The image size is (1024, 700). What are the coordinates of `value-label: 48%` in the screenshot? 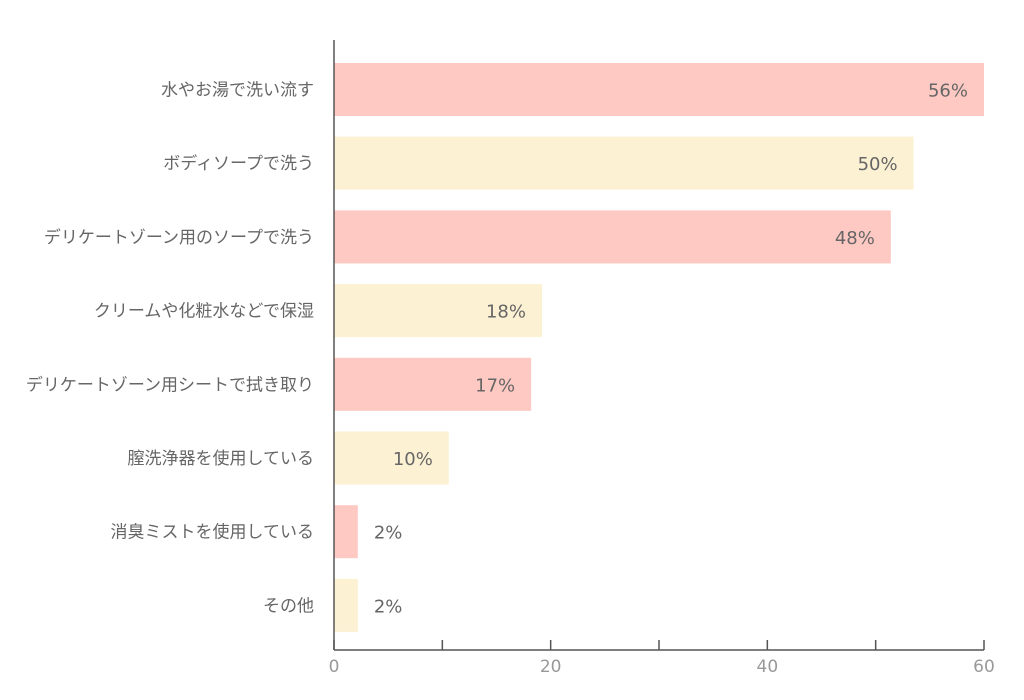 It's located at (855, 238).